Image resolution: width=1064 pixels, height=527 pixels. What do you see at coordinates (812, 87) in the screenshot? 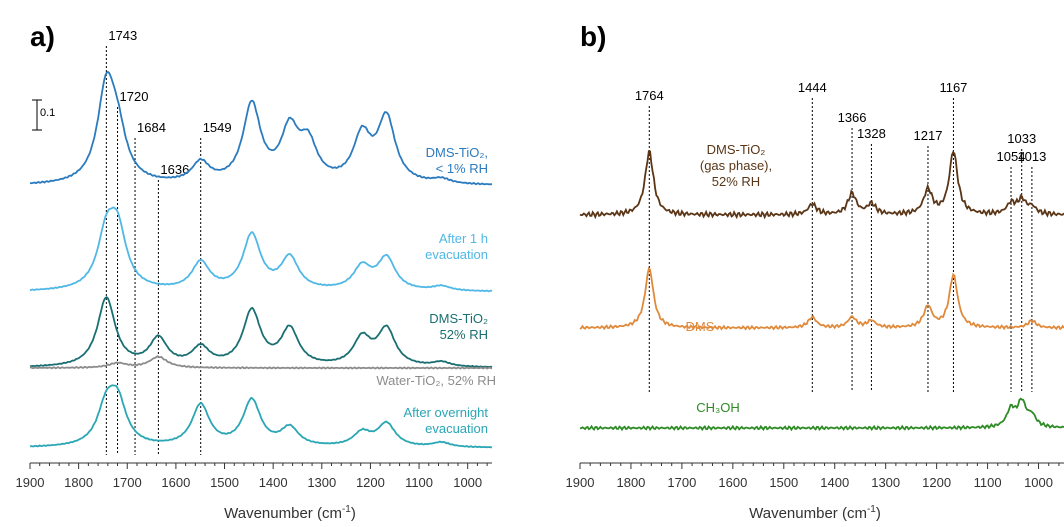
I see `peak-label-1444: 1444` at bounding box center [812, 87].